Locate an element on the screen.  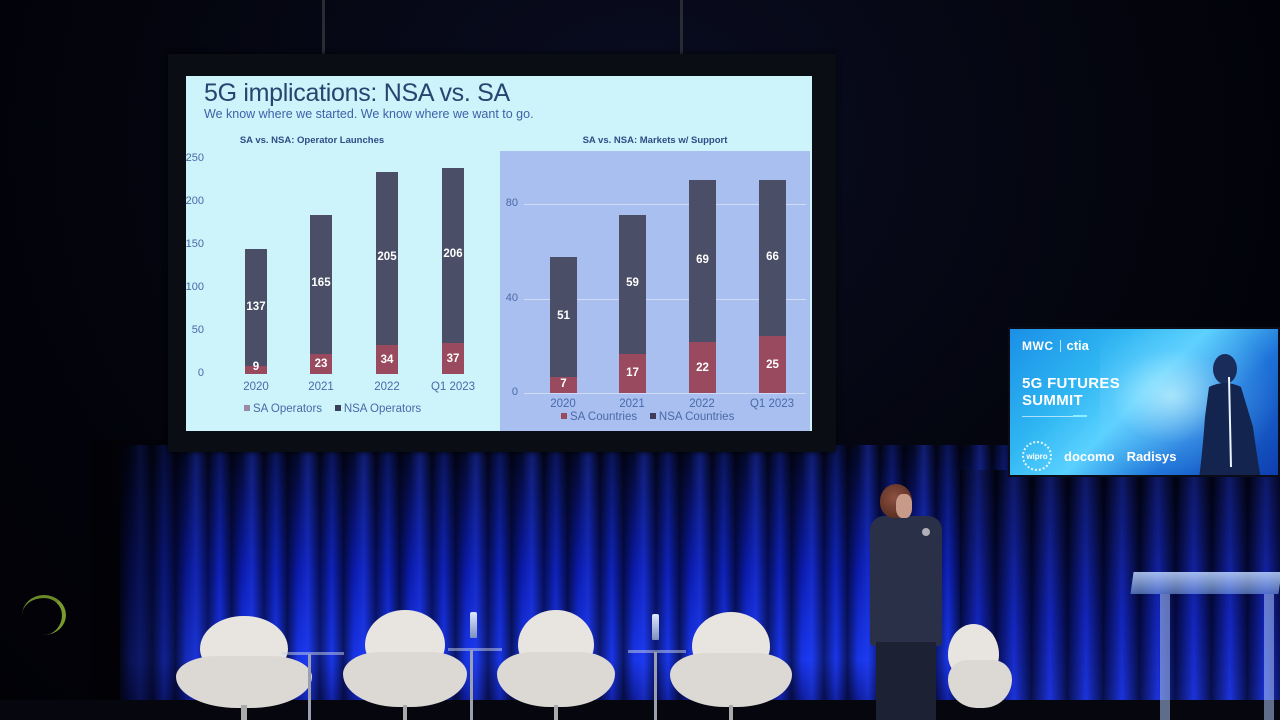
nsa-value: 66 is located at coordinates (772, 257).